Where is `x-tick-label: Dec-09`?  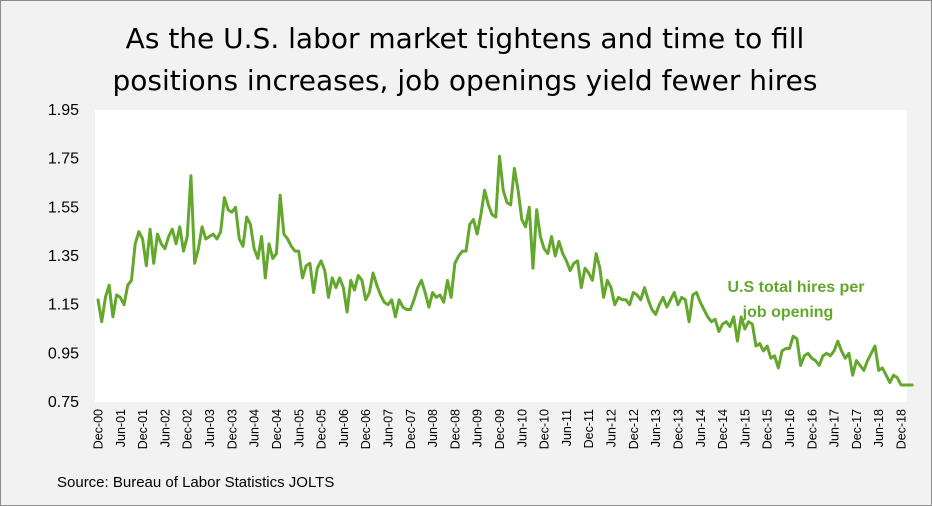 x-tick-label: Dec-09 is located at coordinates (500, 429).